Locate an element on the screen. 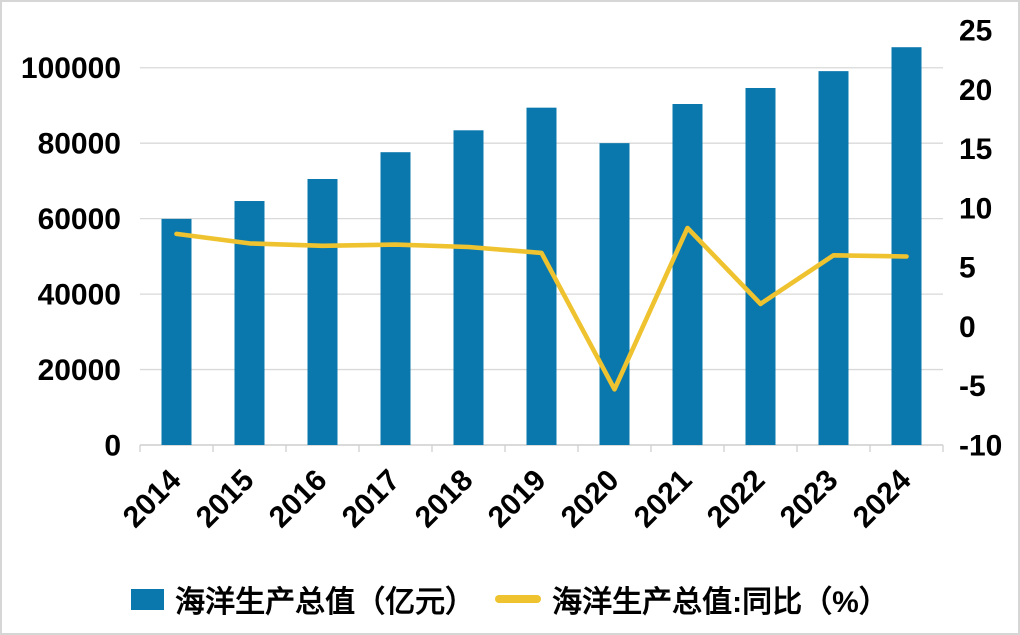 Image resolution: width=1020 pixels, height=635 pixels. bar-2024 is located at coordinates (906, 246).